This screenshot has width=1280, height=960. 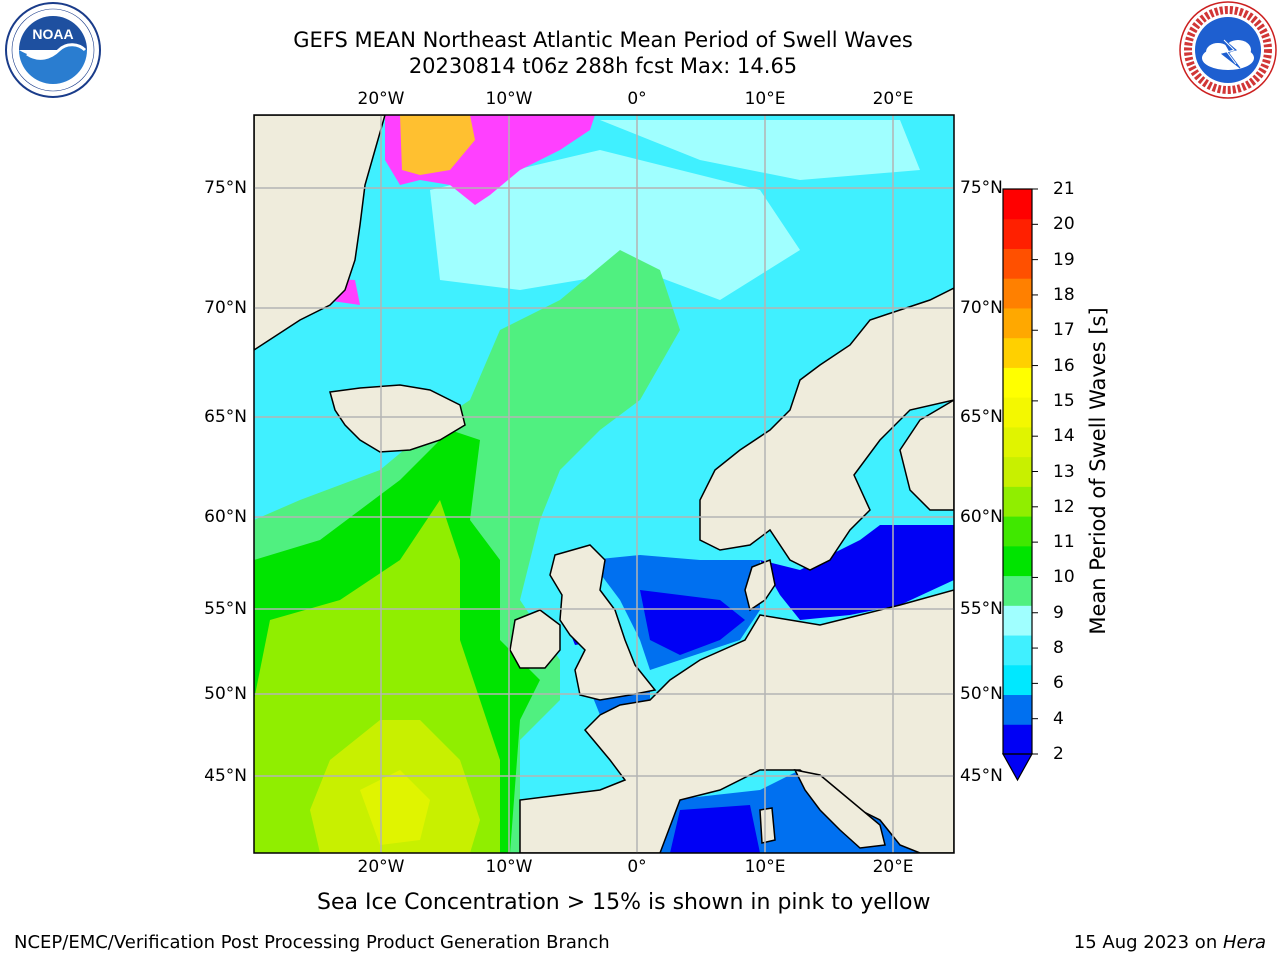 What do you see at coordinates (857, 572) in the screenshot?
I see `baltic-low-swell` at bounding box center [857, 572].